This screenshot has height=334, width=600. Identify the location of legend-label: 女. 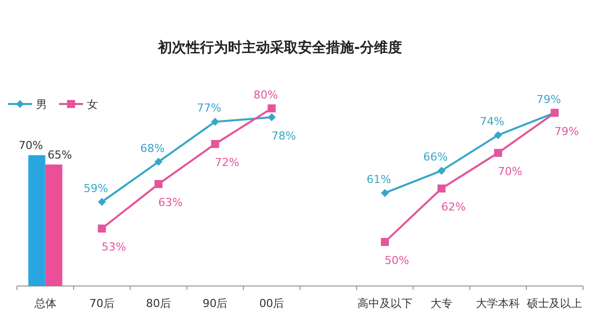
(92, 104).